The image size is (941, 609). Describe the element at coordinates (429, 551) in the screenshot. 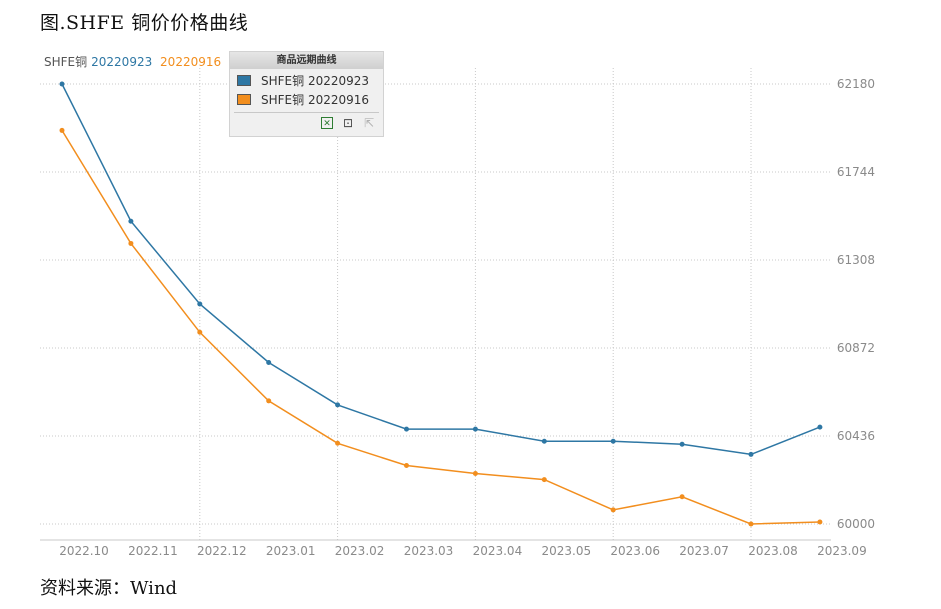

I see `x-tick-label: 2023.03` at that location.